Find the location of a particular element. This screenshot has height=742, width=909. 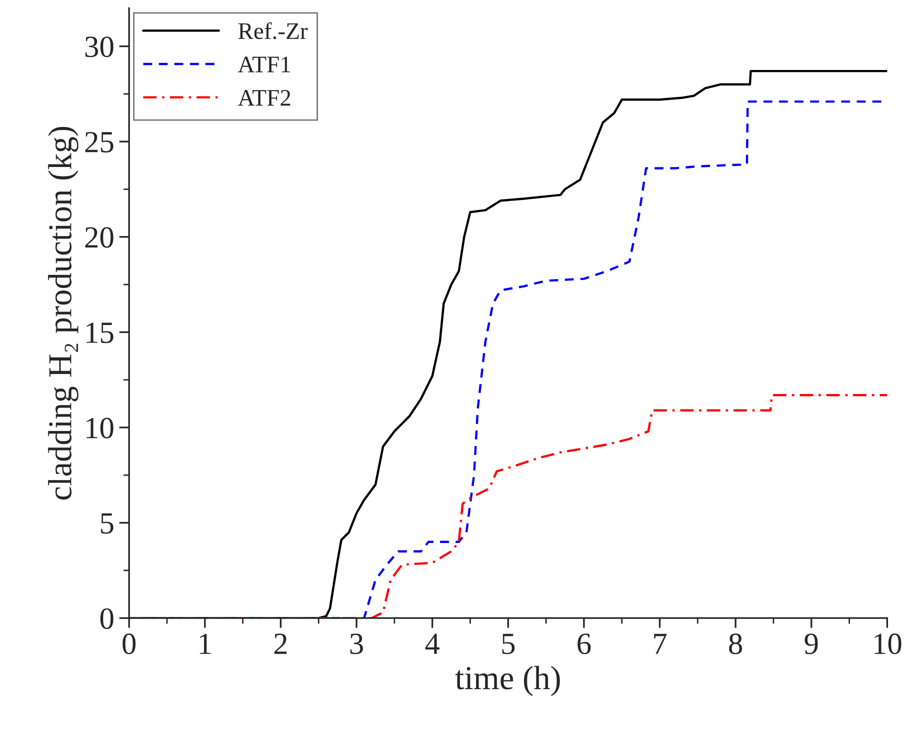

x-tick-label: 3 is located at coordinates (356, 644).